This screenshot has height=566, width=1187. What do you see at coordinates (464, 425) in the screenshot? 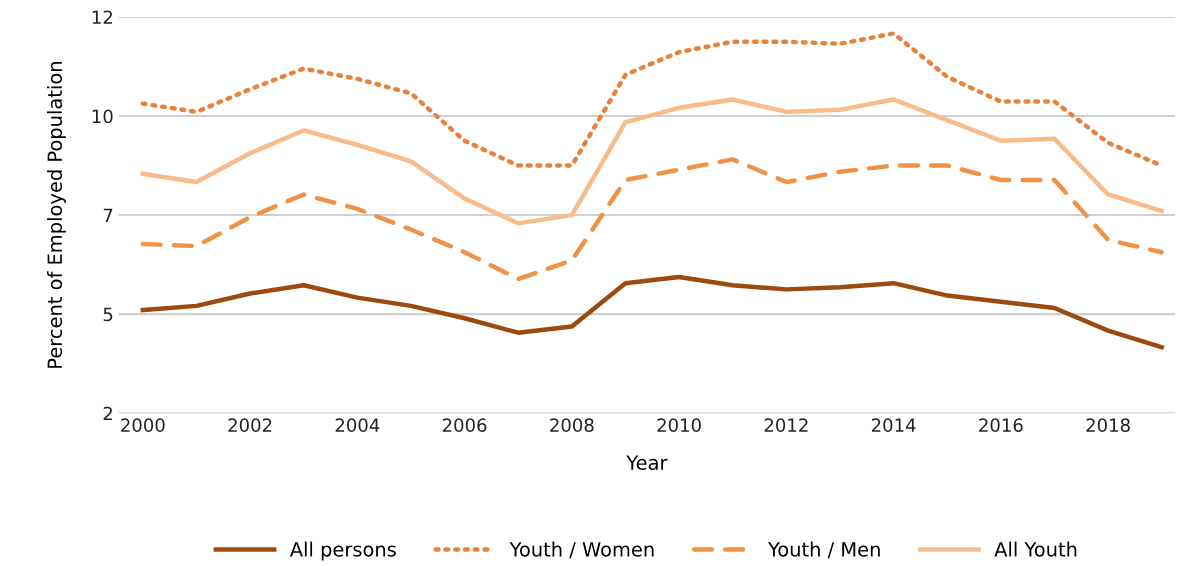
I see `x-tick-label: 2006` at bounding box center [464, 425].